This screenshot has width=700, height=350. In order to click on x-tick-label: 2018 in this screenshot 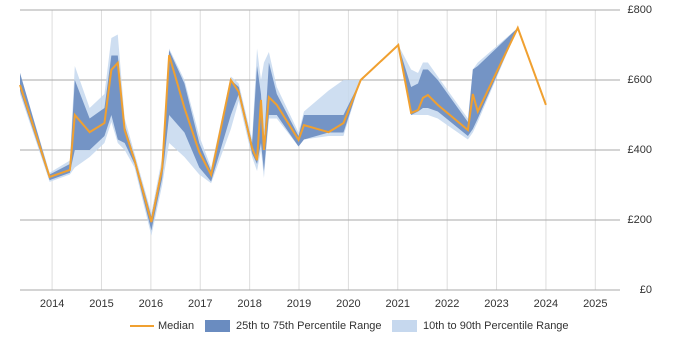, I will do `click(249, 304)`.